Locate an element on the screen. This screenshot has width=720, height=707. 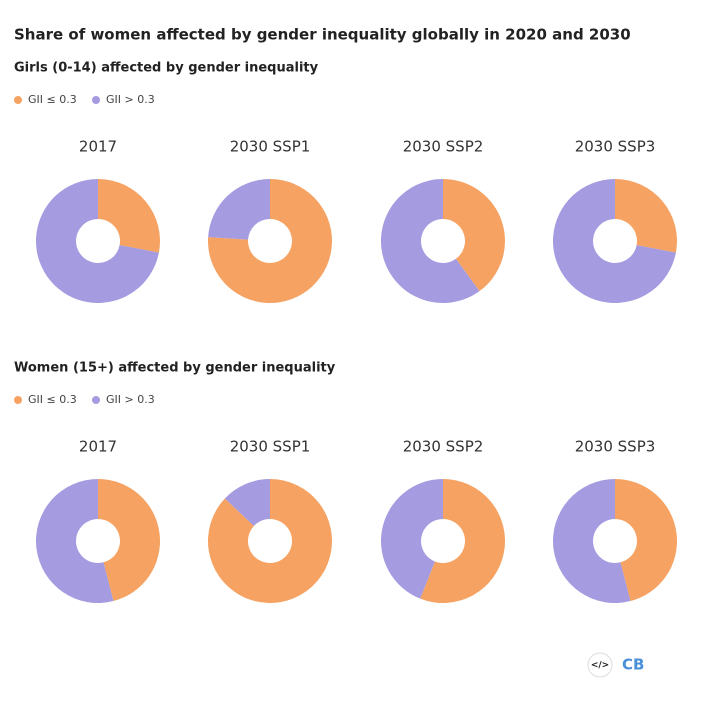
logo-badge is located at coordinates (600, 665).